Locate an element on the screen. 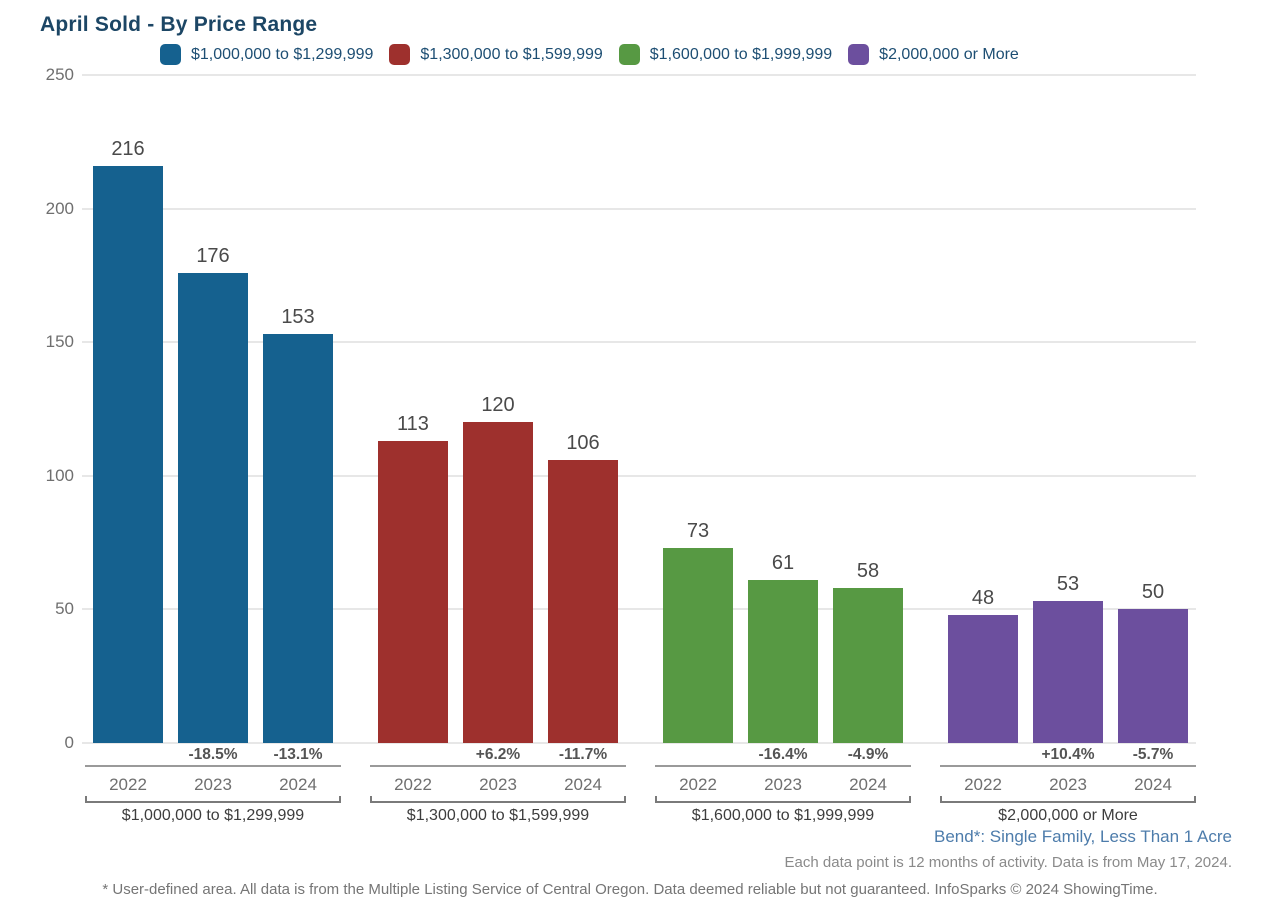 This screenshot has width=1284, height=922. pct-change-label: -4.9% is located at coordinates (868, 754).